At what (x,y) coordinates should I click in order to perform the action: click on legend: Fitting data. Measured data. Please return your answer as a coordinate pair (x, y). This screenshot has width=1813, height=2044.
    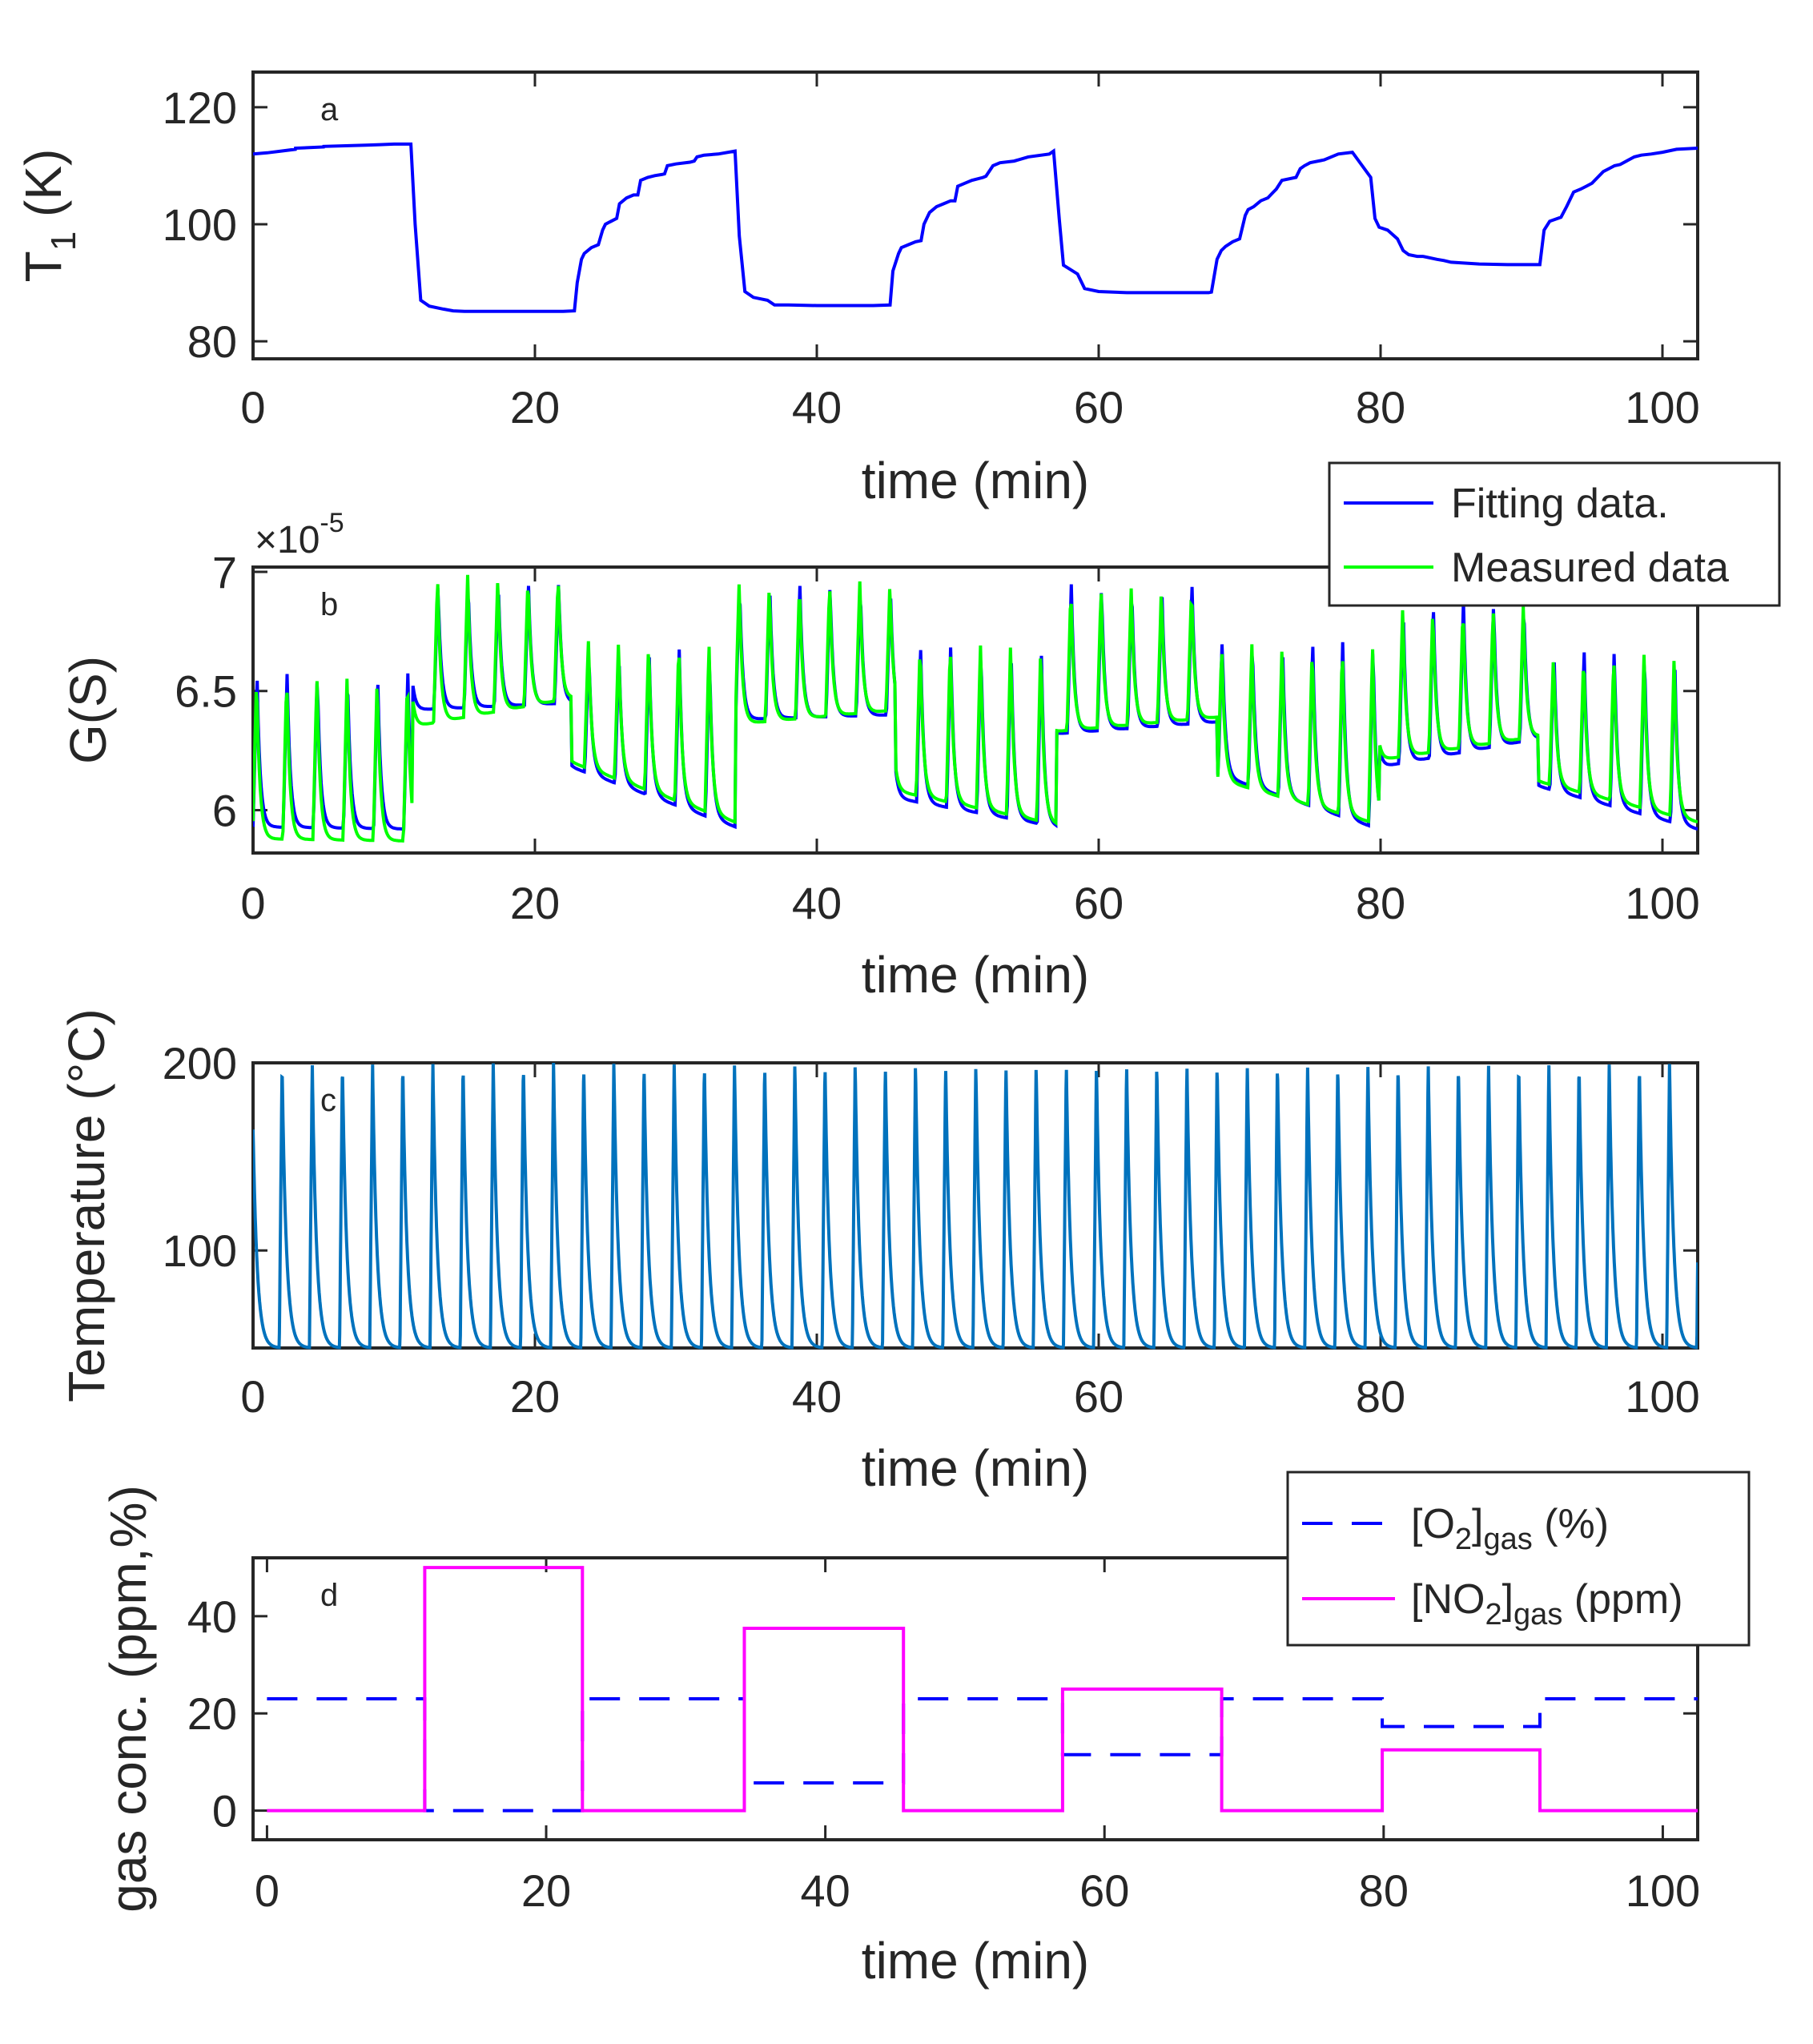
    Looking at the image, I should click on (1554, 534).